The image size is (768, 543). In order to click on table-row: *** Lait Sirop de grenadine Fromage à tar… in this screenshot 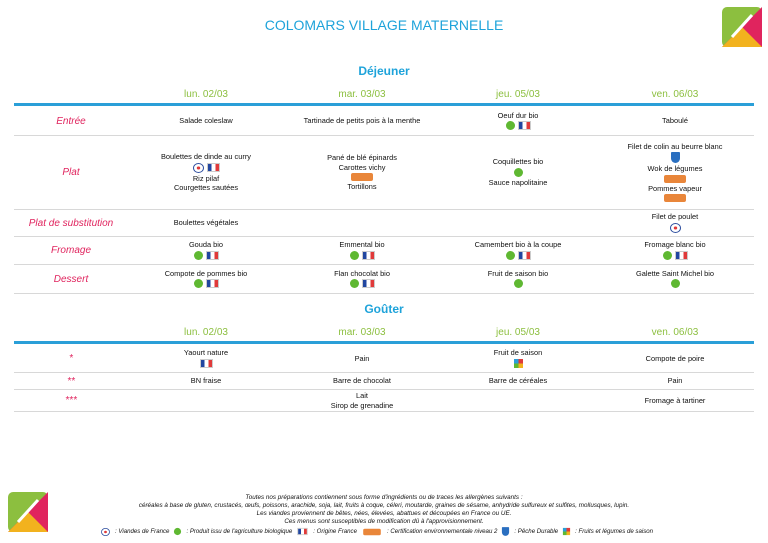, I will do `click(384, 401)`.